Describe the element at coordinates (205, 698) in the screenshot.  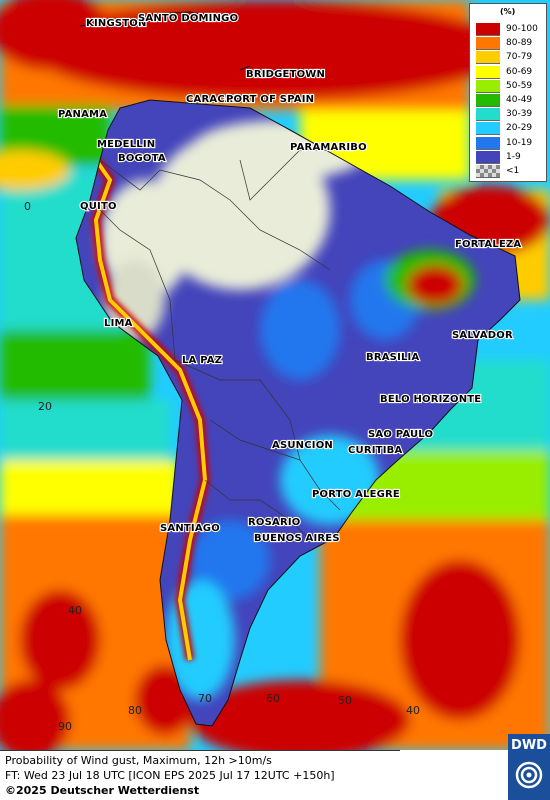
I see `lon-label-70: 70` at that location.